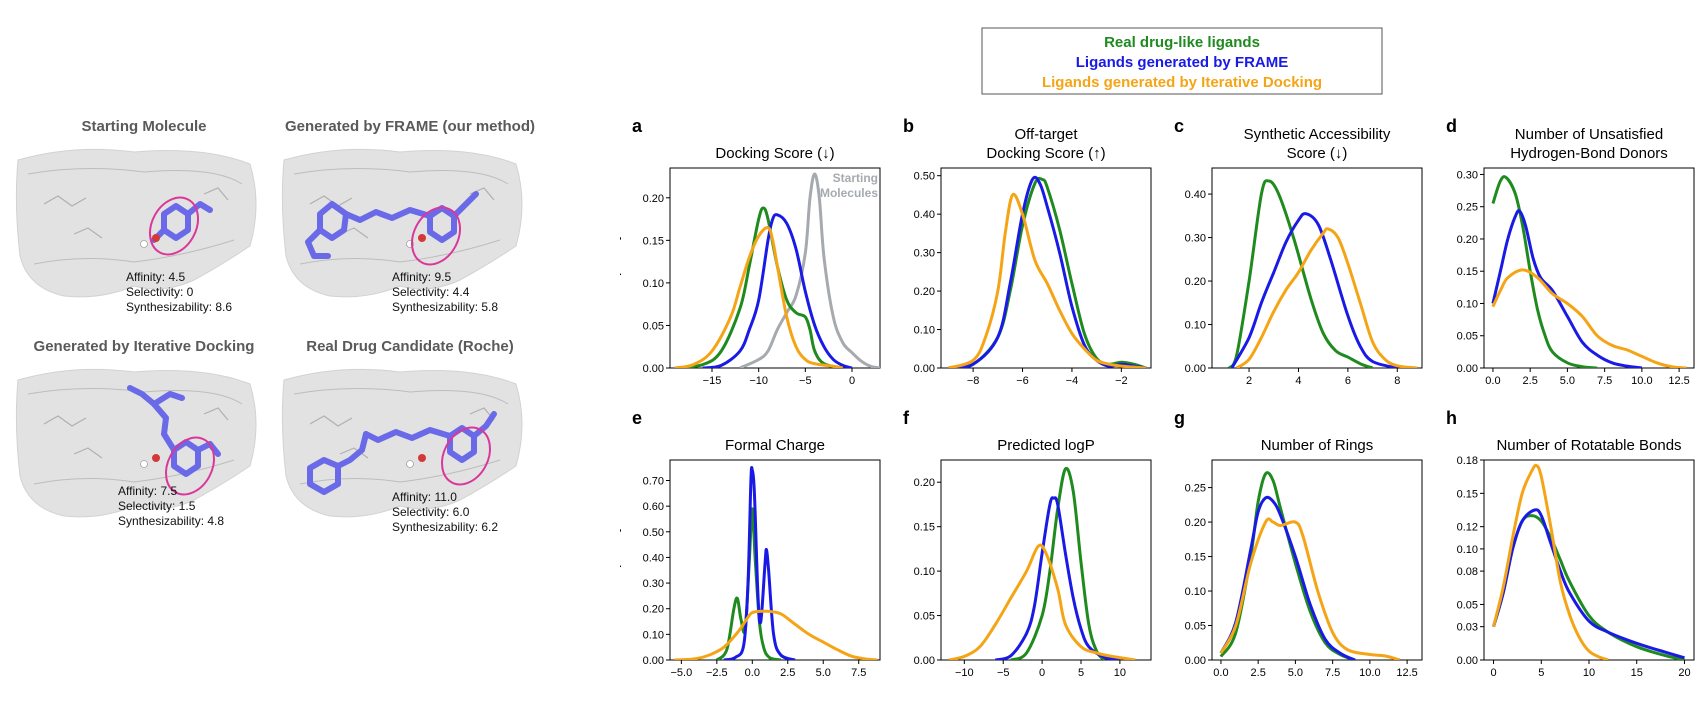  What do you see at coordinates (1467, 572) in the screenshot?
I see `y-tick-label: 0.08` at bounding box center [1467, 572].